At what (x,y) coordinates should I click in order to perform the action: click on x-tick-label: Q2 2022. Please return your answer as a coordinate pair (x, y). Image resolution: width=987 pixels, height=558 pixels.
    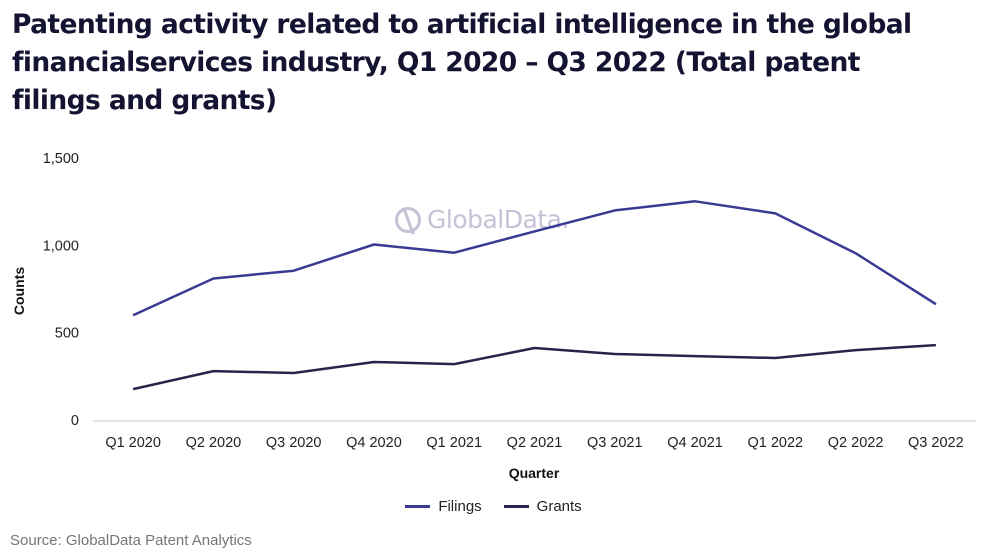
    Looking at the image, I should click on (856, 443).